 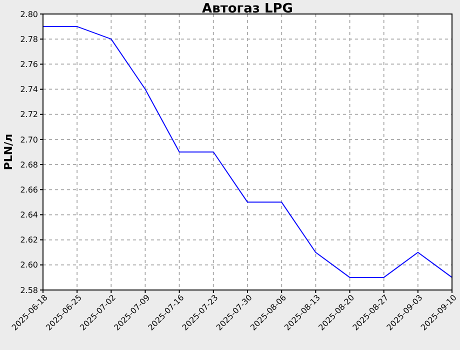 What do you see at coordinates (29, 165) in the screenshot?
I see `y-tick-label: 2.68` at bounding box center [29, 165].